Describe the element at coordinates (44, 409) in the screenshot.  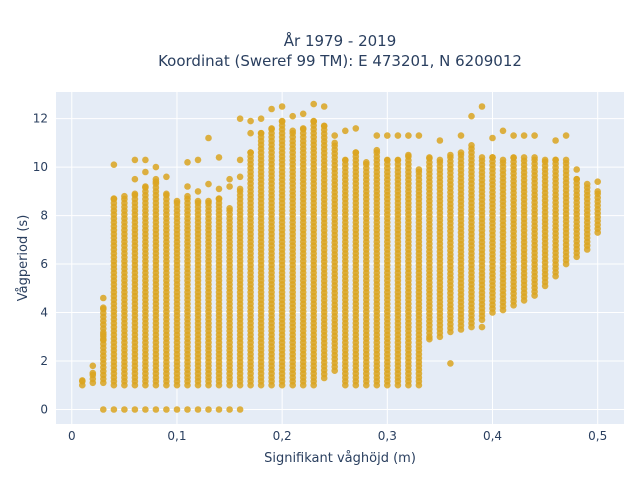
I see `y-tick-label: 0` at that location.